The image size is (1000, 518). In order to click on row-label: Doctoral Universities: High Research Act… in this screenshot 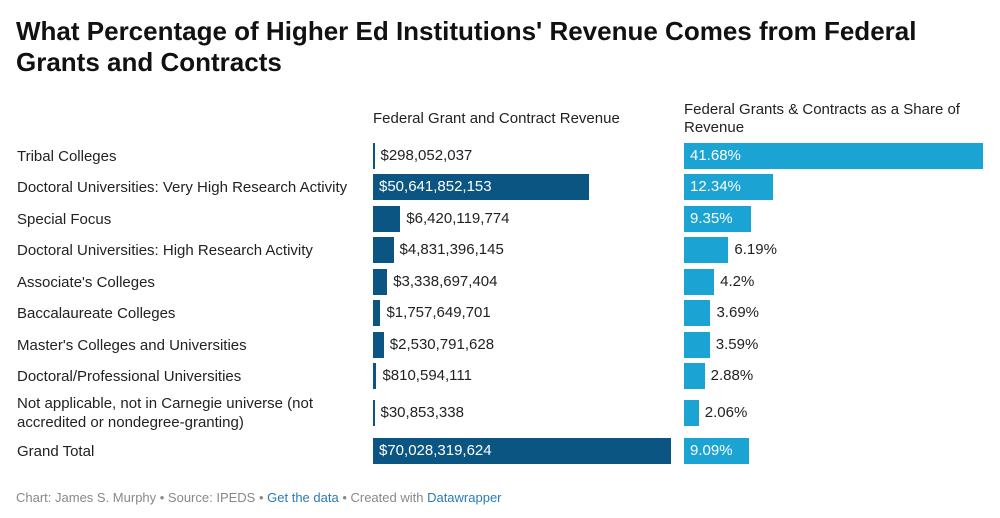, I will do `click(165, 250)`.